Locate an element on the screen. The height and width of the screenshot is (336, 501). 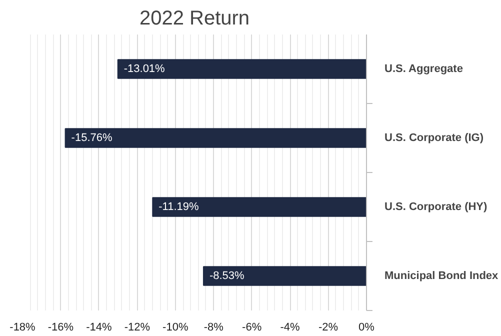
data-label: -15.76% is located at coordinates (91, 138).